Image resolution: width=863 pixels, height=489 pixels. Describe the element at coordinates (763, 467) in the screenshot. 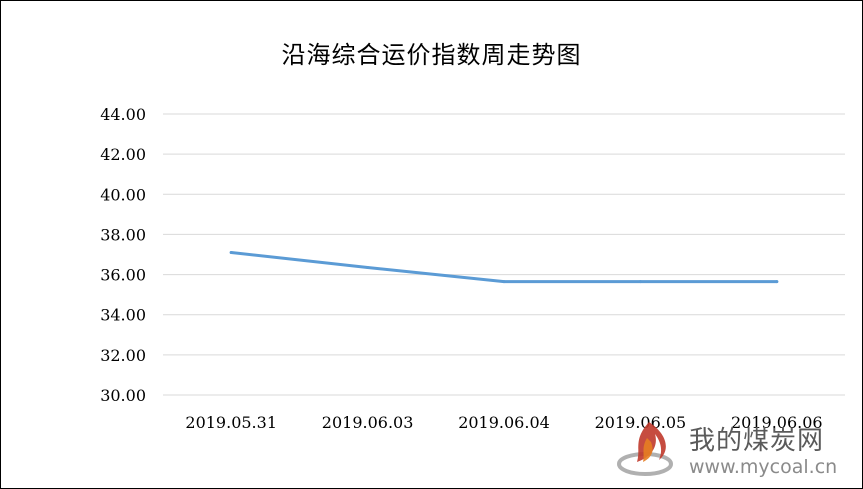

I see `watermark-site-url: www.mycoal.cn` at that location.